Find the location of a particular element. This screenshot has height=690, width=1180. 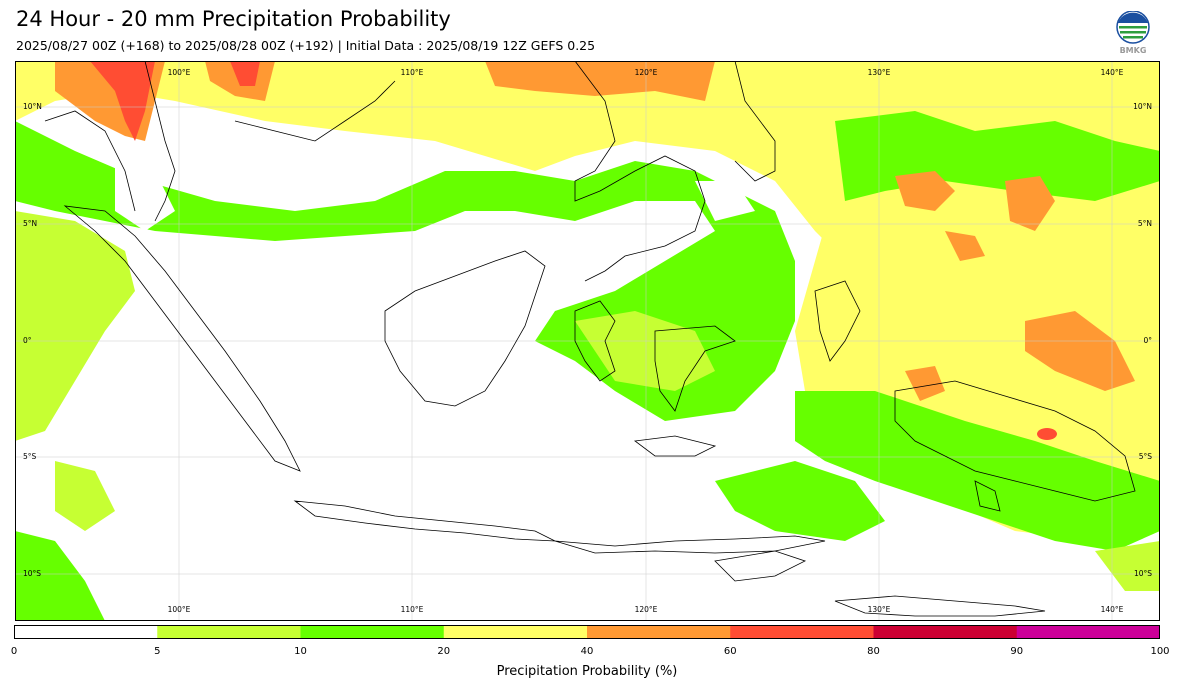

lat-label-left: 5°N is located at coordinates (30, 223).